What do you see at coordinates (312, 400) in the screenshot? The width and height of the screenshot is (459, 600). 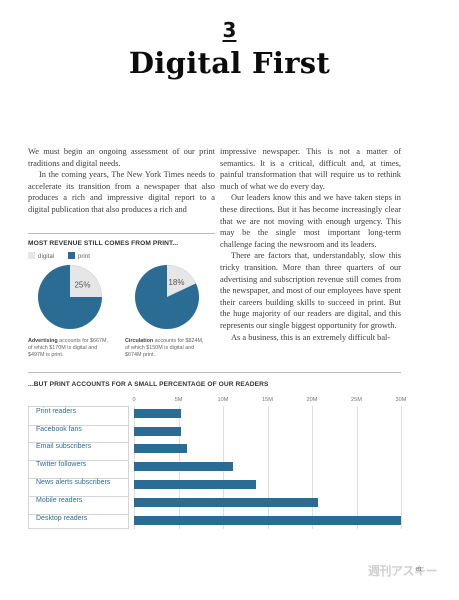 I see `x-tick-label: 20M` at bounding box center [312, 400].